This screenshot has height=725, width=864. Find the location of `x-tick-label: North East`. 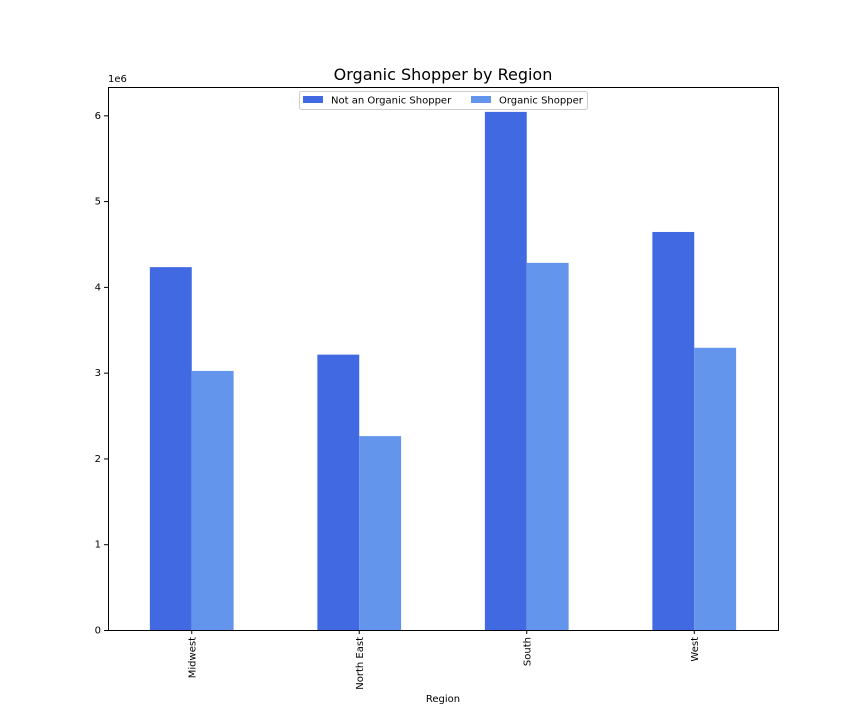

x-tick-label: North East is located at coordinates (360, 663).